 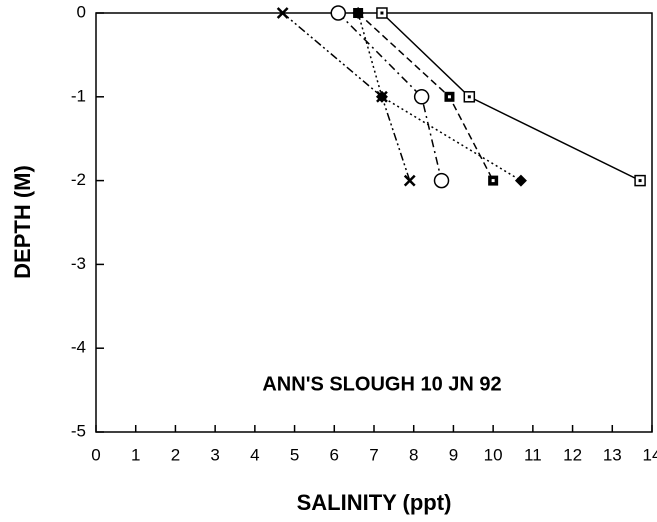 What do you see at coordinates (214, 454) in the screenshot?
I see `x-tick-label: 3` at bounding box center [214, 454].